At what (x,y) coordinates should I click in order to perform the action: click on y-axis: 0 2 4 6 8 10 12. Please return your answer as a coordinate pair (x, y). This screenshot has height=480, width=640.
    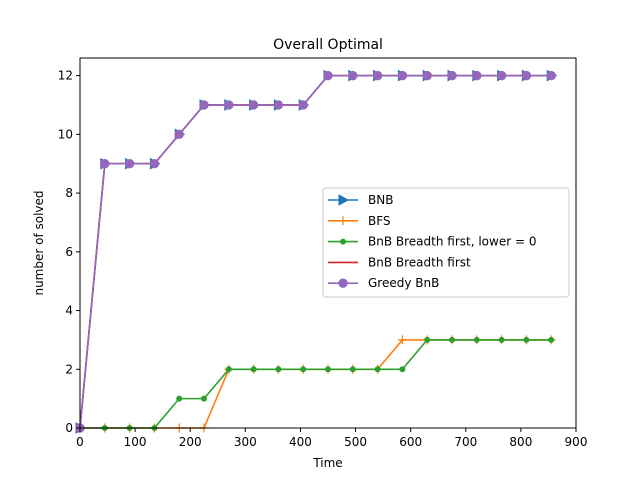
    Looking at the image, I should click on (69, 252).